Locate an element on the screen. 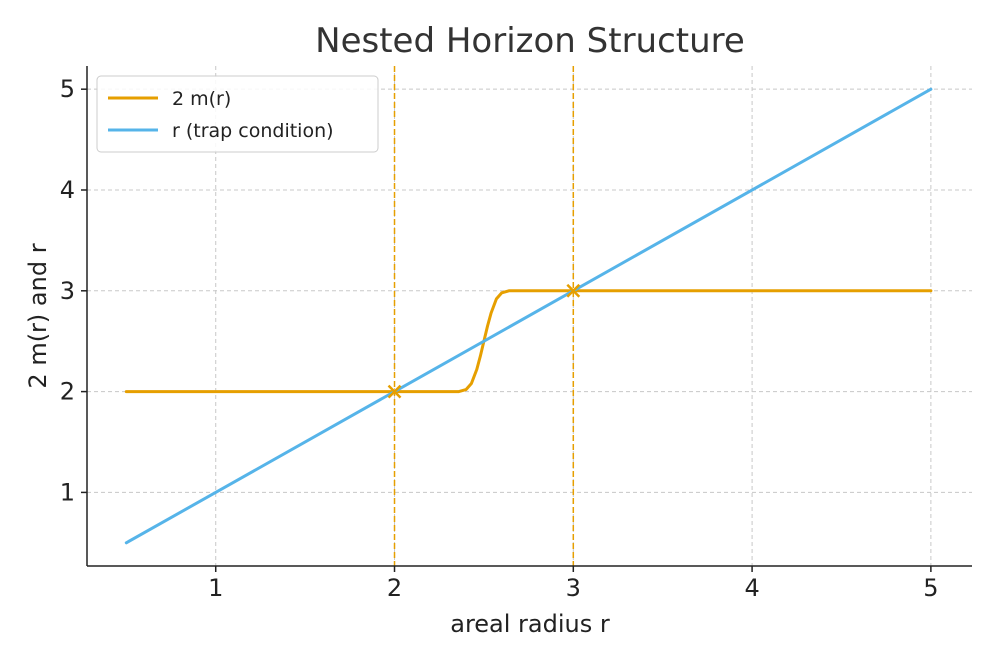 The width and height of the screenshot is (997, 664). legend: 2 m(r) r (trap condition) is located at coordinates (237, 114).